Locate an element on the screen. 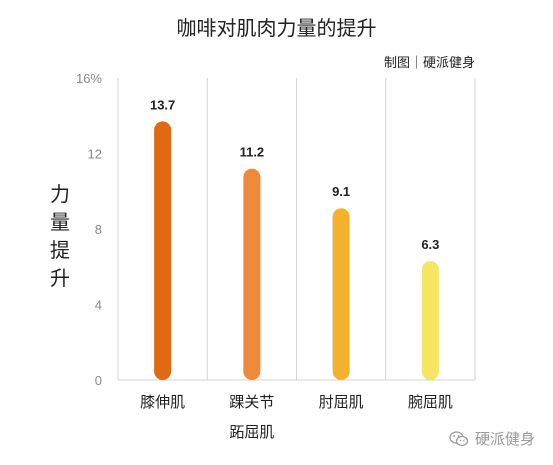  y-axis-label-char: 力 is located at coordinates (60, 194).